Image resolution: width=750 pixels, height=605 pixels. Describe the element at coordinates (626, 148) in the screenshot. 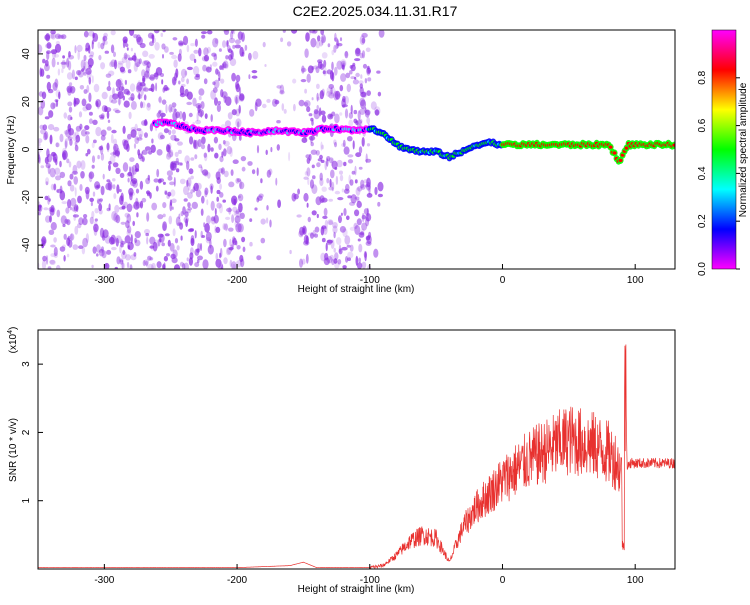

I see `ridge-point` at that location.